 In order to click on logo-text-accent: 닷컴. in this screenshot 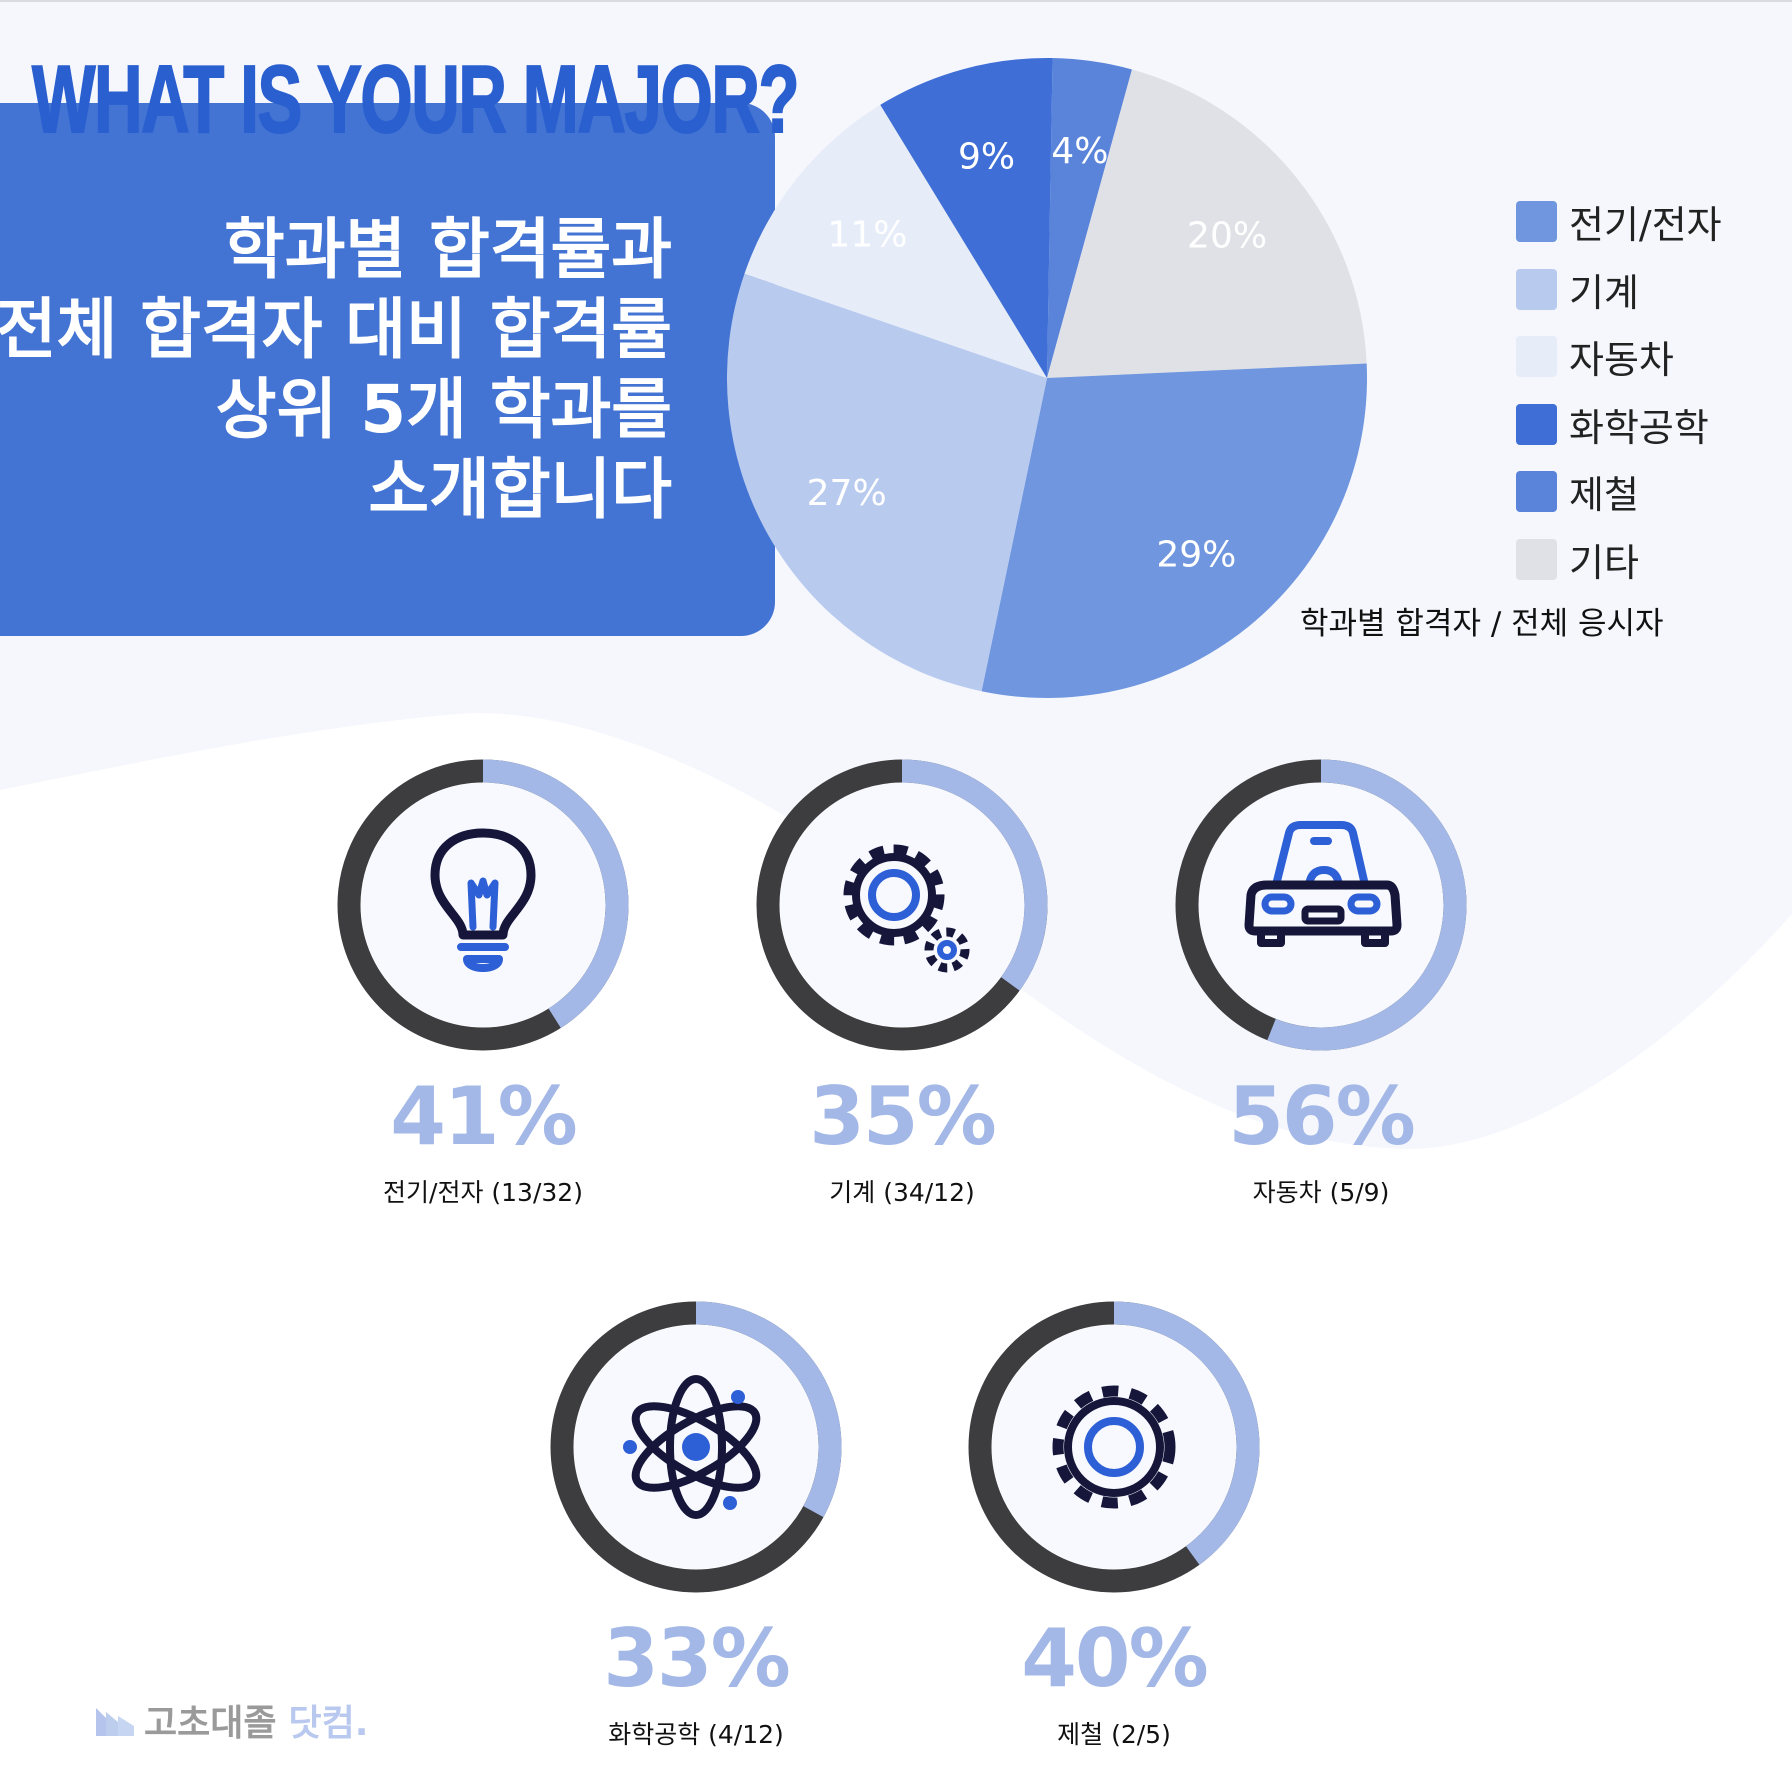, I will do `click(328, 1723)`.